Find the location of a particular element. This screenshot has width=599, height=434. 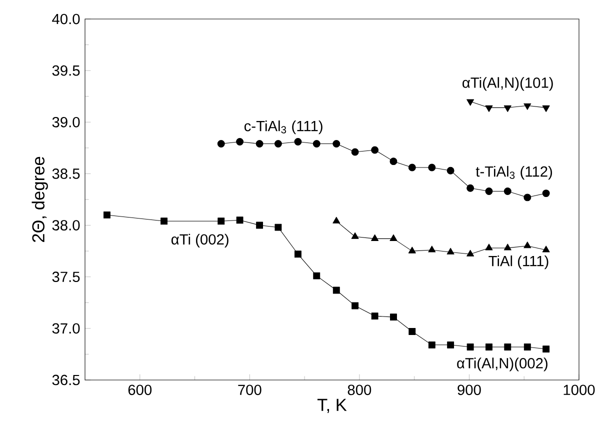

x-tick-label: 1000 is located at coordinates (579, 390).